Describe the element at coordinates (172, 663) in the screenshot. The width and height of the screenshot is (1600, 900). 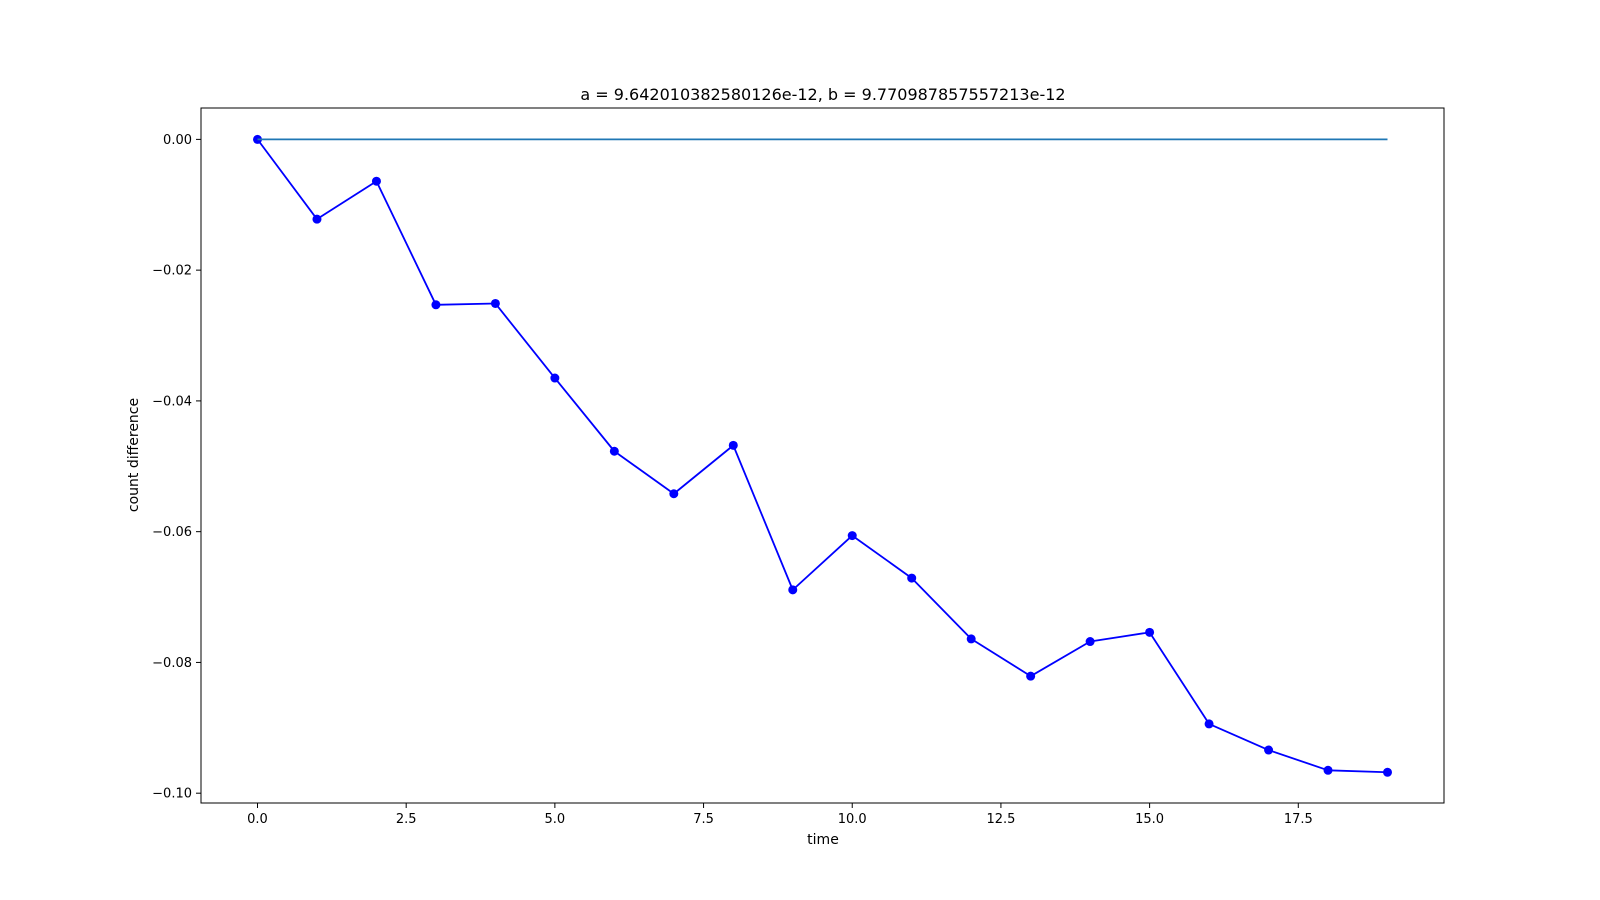
I see `y-tick-label: −0.08` at that location.